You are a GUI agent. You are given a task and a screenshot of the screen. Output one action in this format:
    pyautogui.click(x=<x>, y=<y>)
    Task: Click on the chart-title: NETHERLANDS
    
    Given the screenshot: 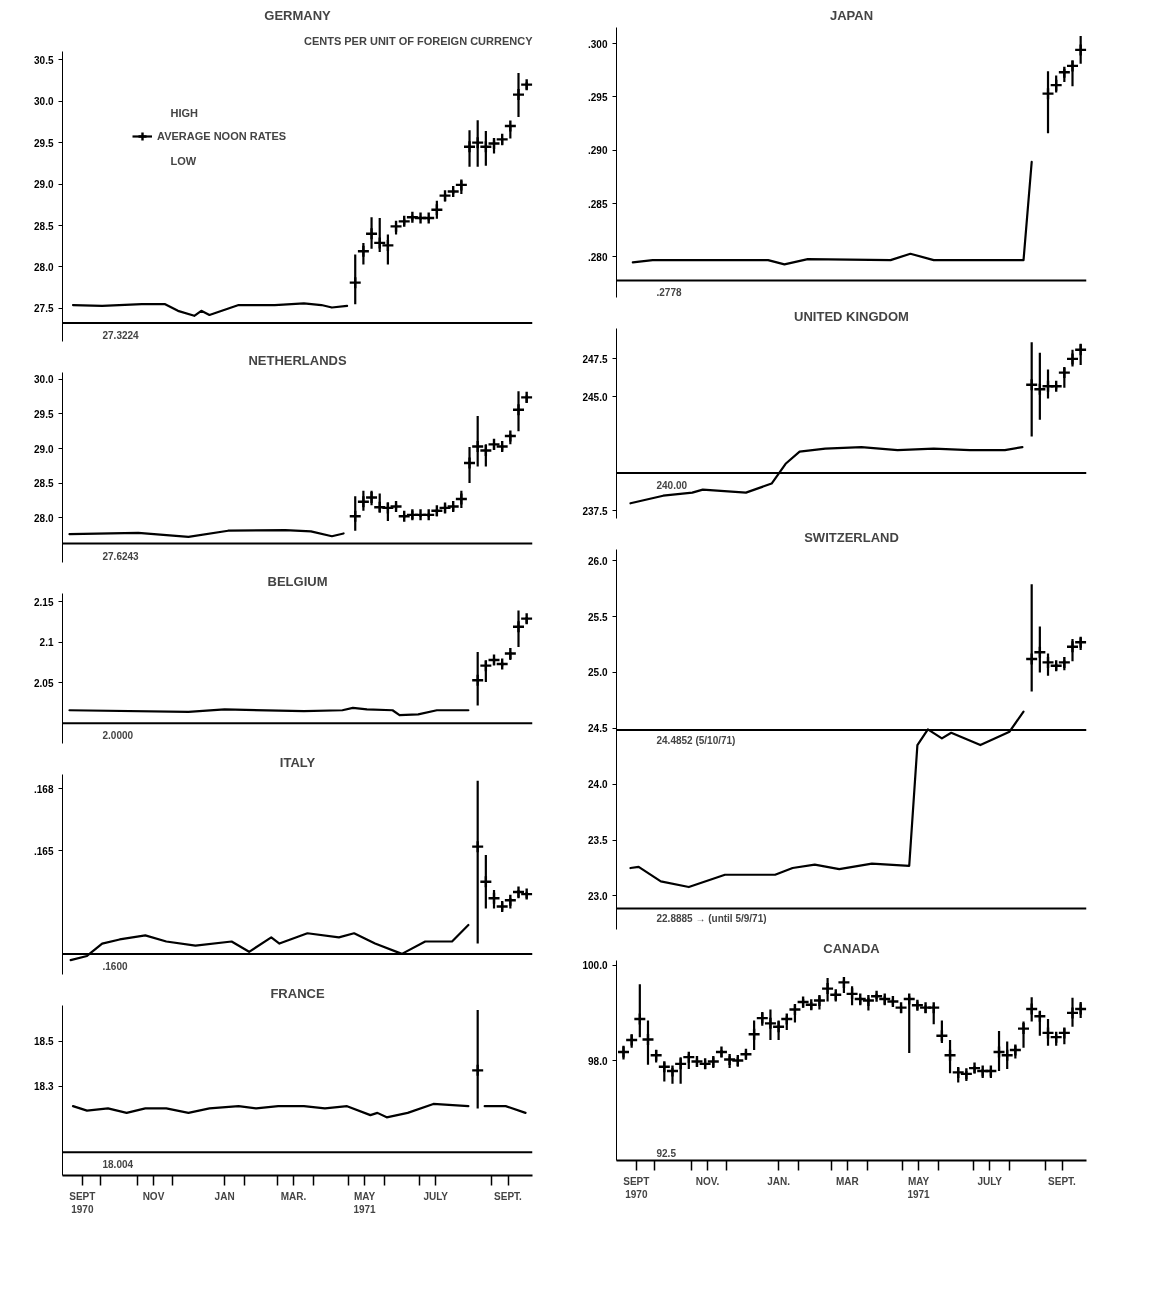 What is the action you would take?
    pyautogui.click(x=297, y=360)
    